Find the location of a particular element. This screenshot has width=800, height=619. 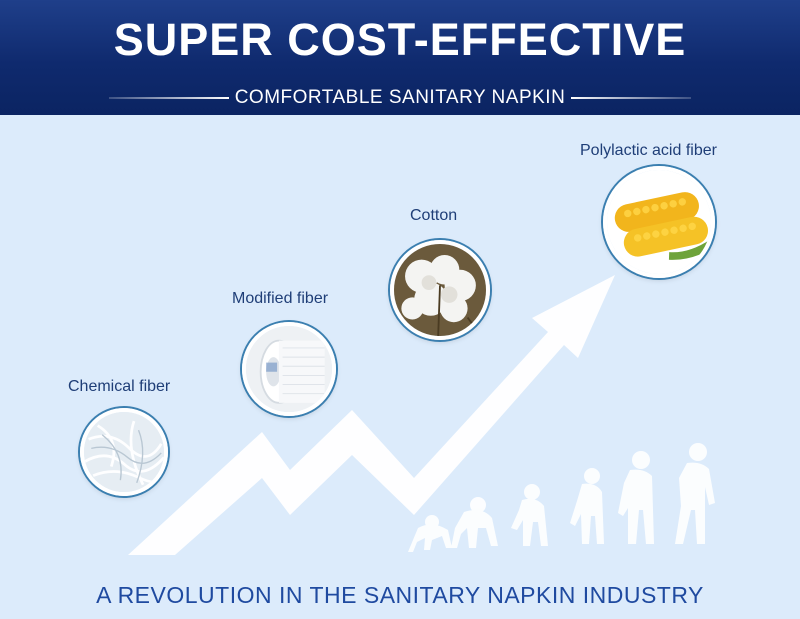

caveman-silhouette is located at coordinates (587, 506).